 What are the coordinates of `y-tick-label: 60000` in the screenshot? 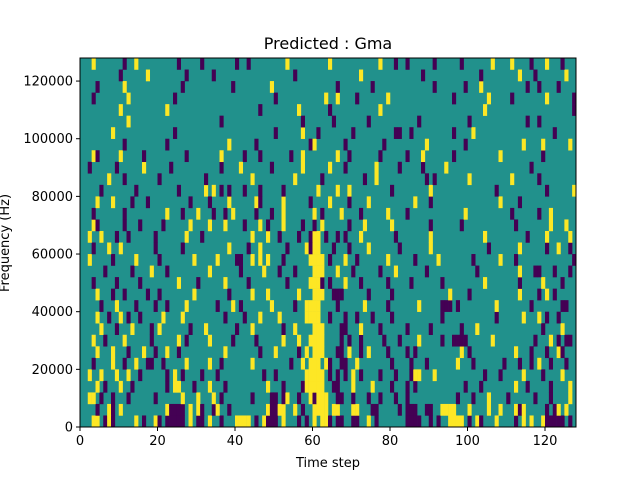 It's located at (52, 255).